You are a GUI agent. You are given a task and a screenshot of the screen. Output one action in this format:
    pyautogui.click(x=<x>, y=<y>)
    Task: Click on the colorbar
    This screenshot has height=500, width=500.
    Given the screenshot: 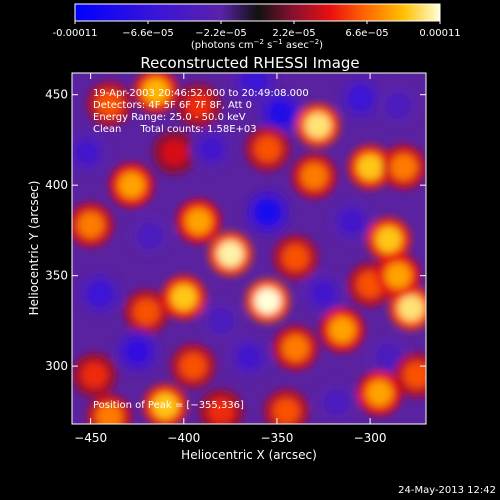 What is the action you would take?
    pyautogui.click(x=257, y=12)
    